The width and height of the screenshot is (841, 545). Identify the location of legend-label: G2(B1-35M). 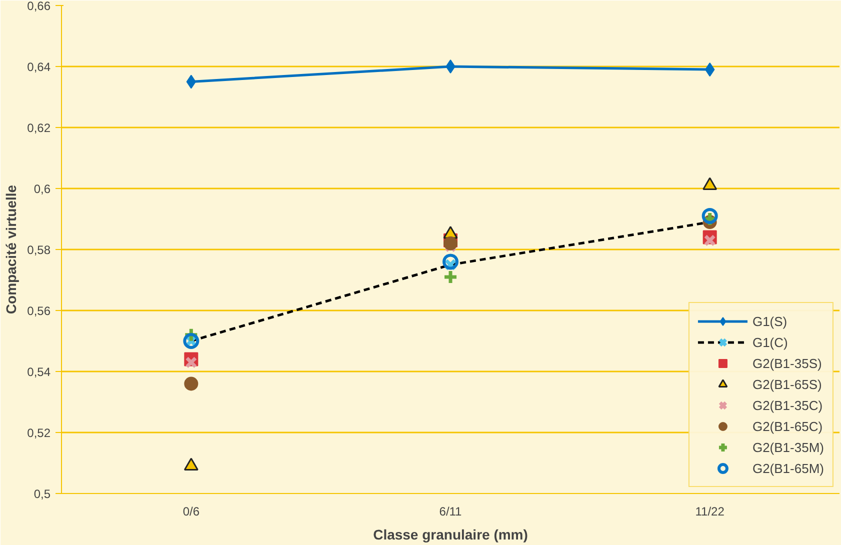
(788, 447).